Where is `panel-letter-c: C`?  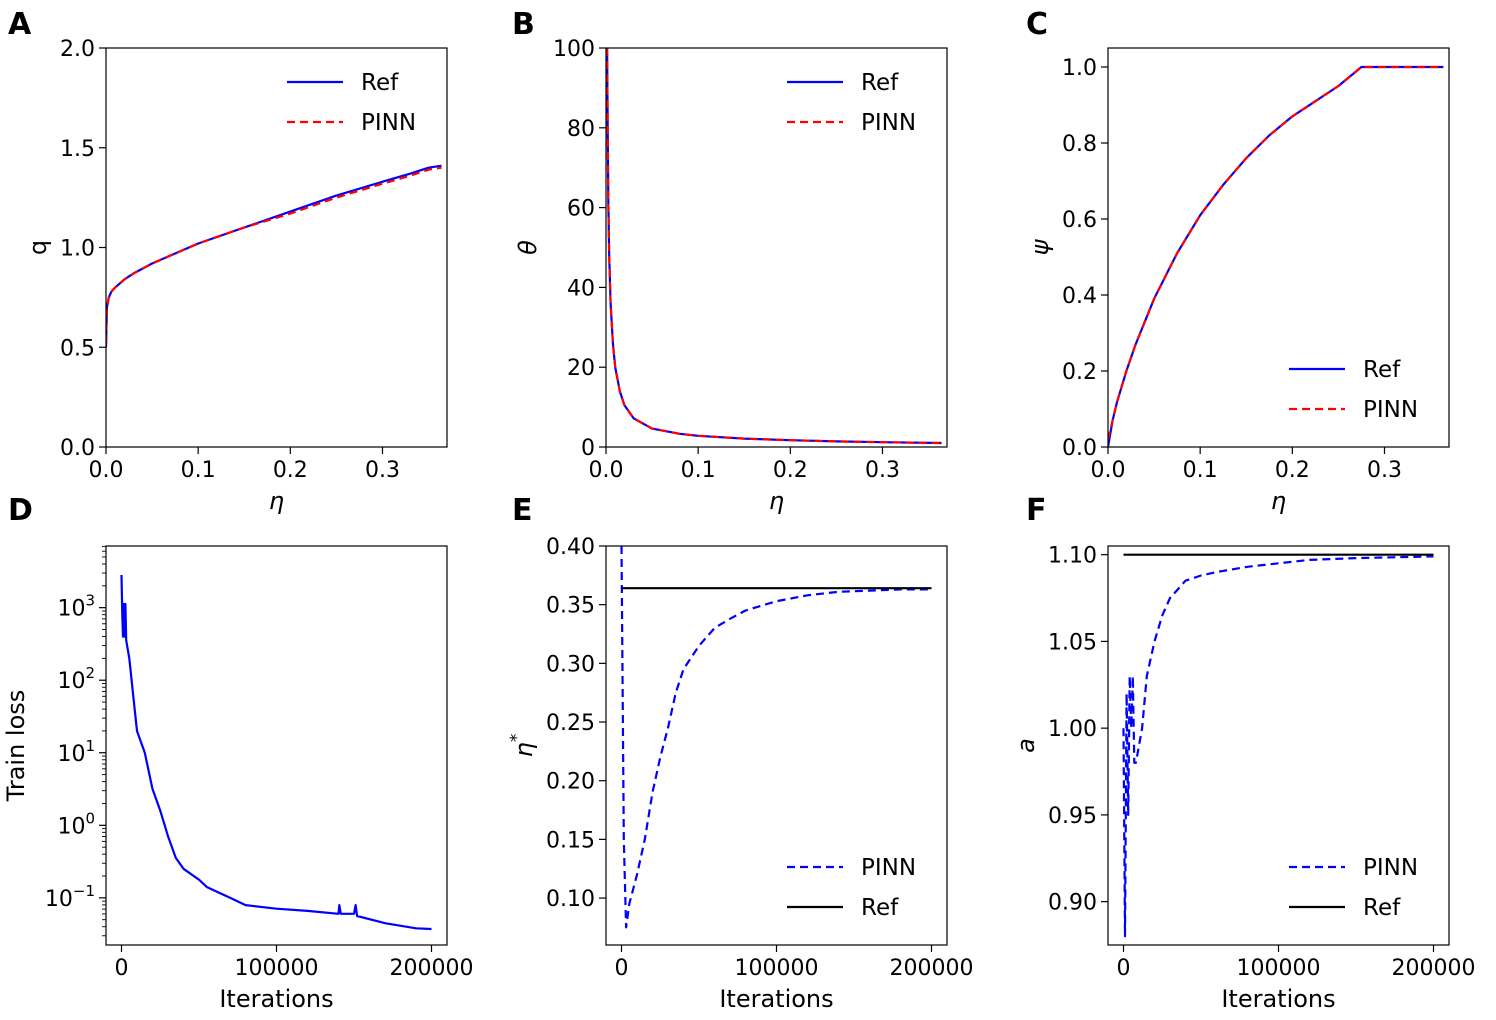
panel-letter-c: C is located at coordinates (1037, 24).